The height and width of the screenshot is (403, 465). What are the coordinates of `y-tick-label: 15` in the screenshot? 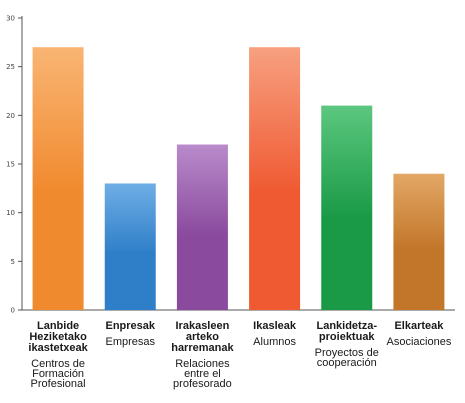 It's located at (10, 165).